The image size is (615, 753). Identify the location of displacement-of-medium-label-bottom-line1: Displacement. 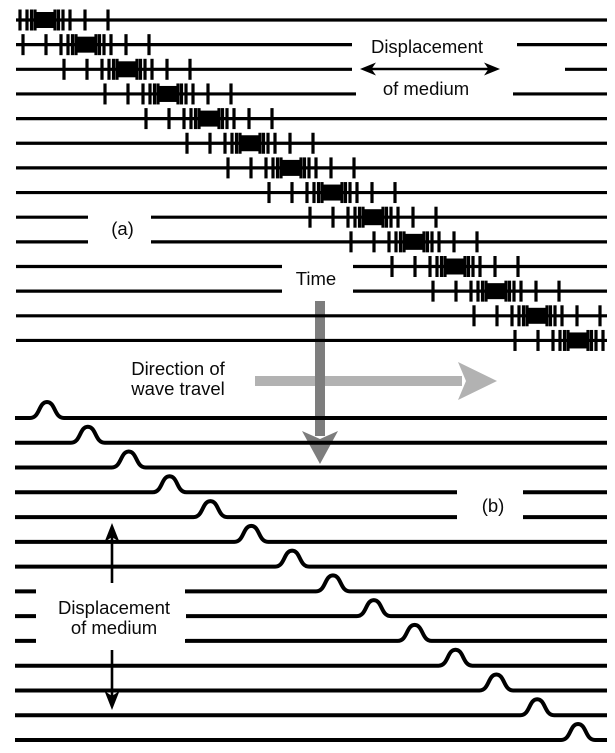
(114, 608).